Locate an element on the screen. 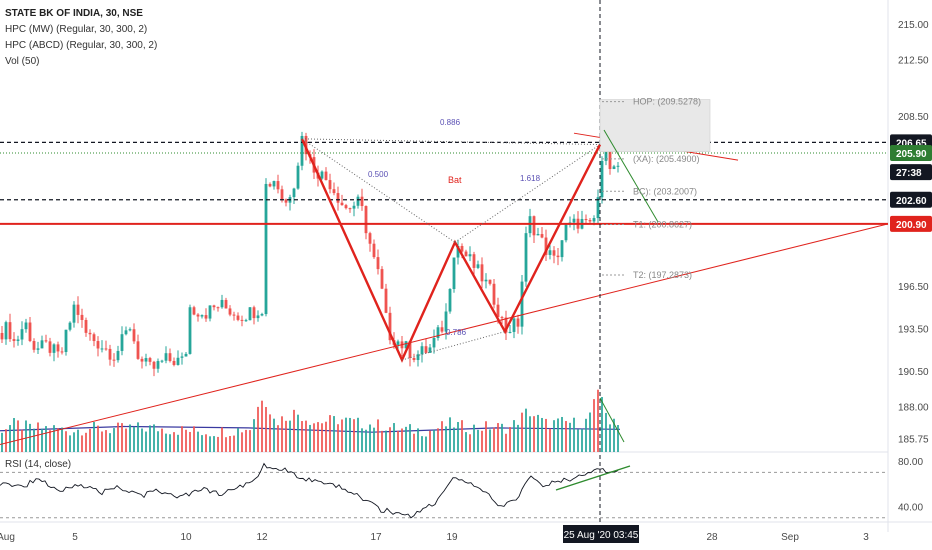 This screenshot has width=932, height=550. price-tick-label: 193.50 is located at coordinates (913, 330).